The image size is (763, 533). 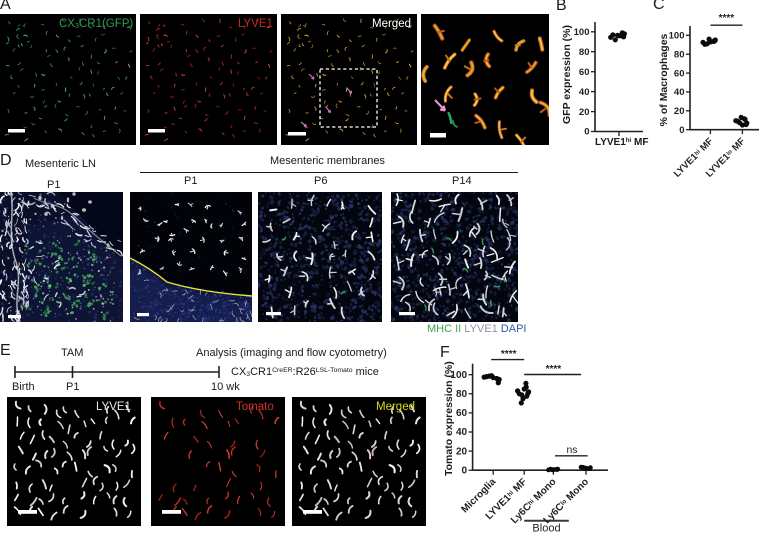 What do you see at coordinates (546, 528) in the screenshot?
I see `svg-text: Blood` at bounding box center [546, 528].